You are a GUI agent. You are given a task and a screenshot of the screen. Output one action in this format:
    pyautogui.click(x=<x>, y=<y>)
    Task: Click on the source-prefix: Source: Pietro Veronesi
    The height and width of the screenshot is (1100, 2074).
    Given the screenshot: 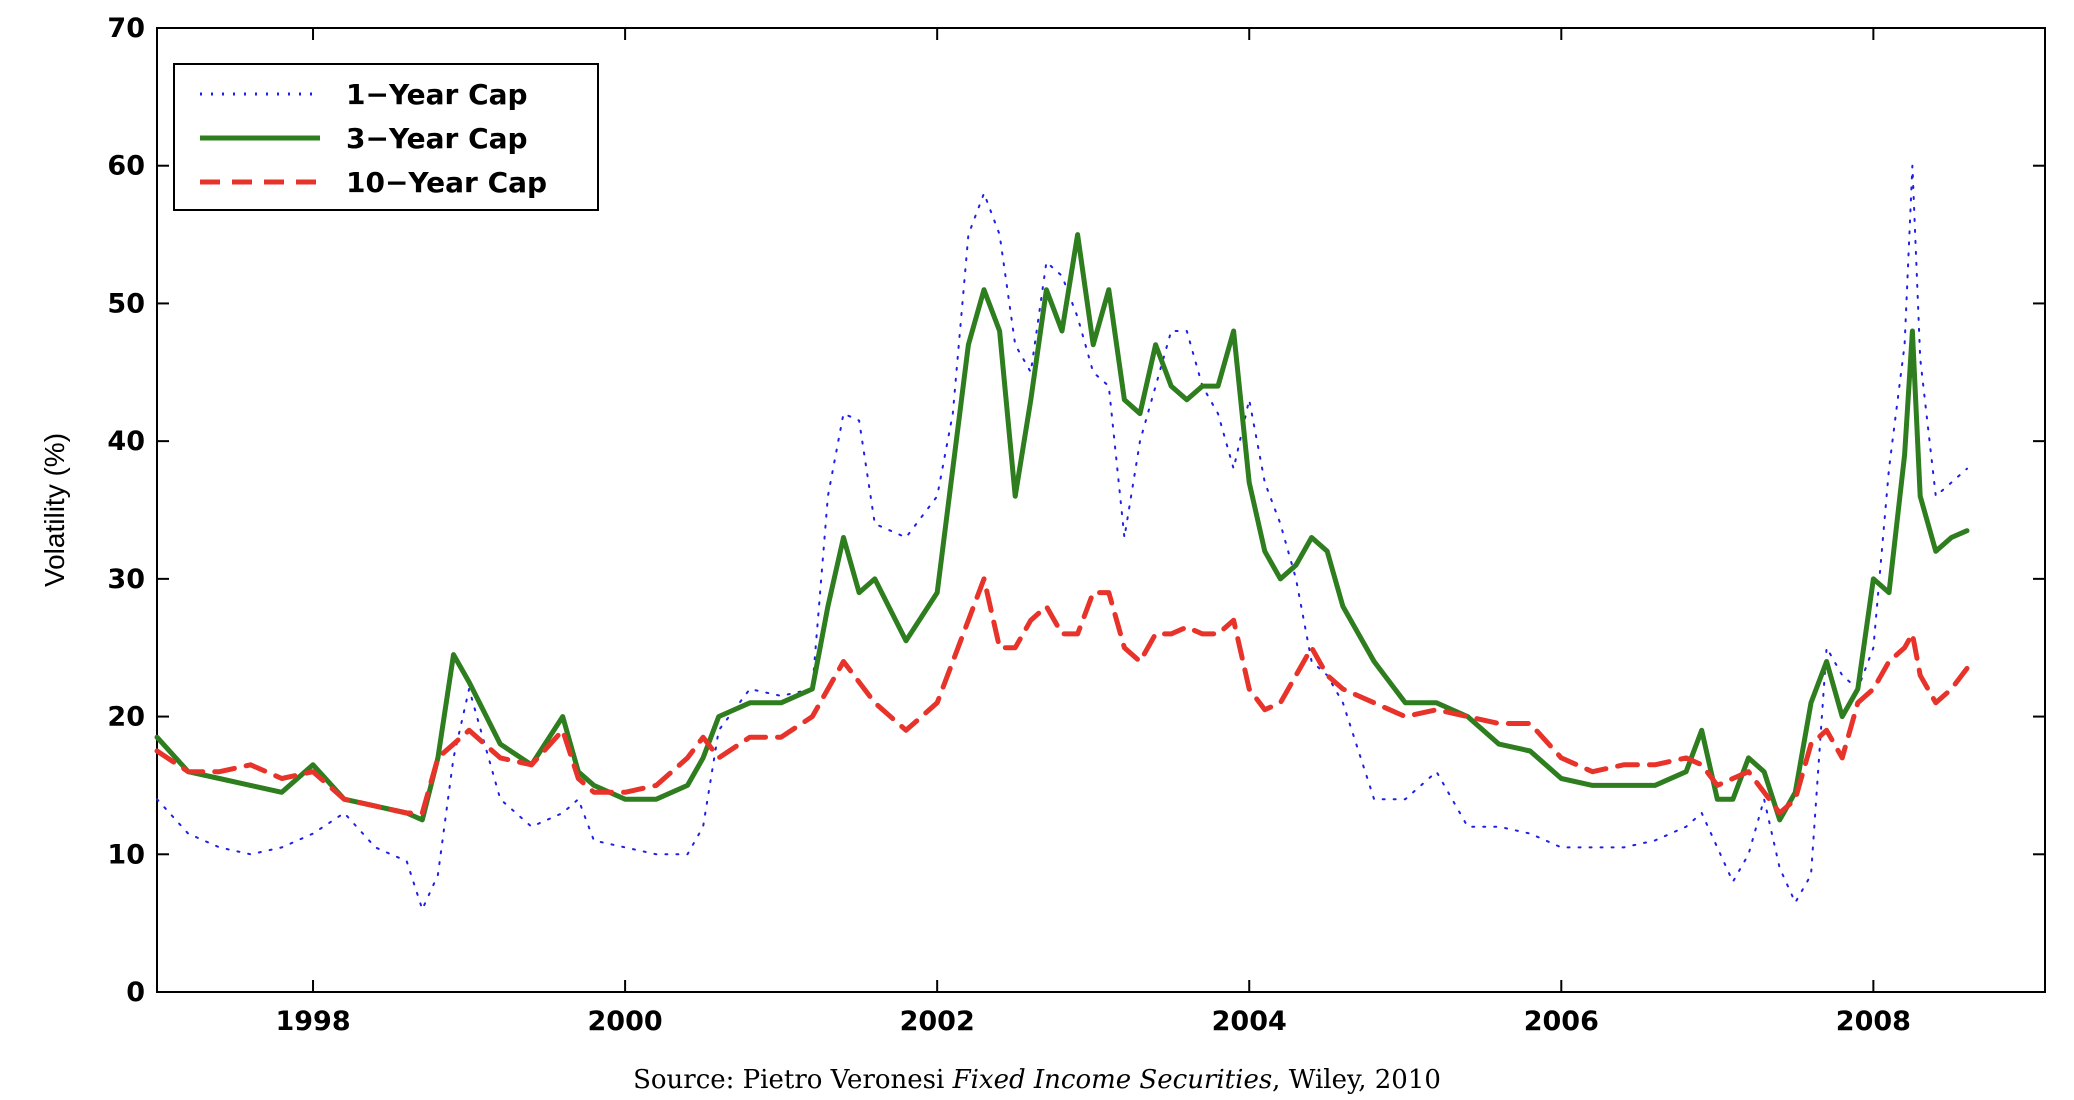 What is the action you would take?
    pyautogui.click(x=793, y=1080)
    